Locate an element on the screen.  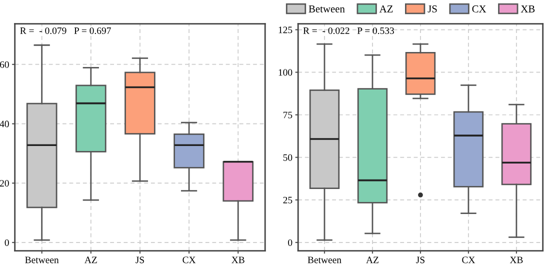
annotation: R = - 0.079 P = 0.697 is located at coordinates (65, 30).